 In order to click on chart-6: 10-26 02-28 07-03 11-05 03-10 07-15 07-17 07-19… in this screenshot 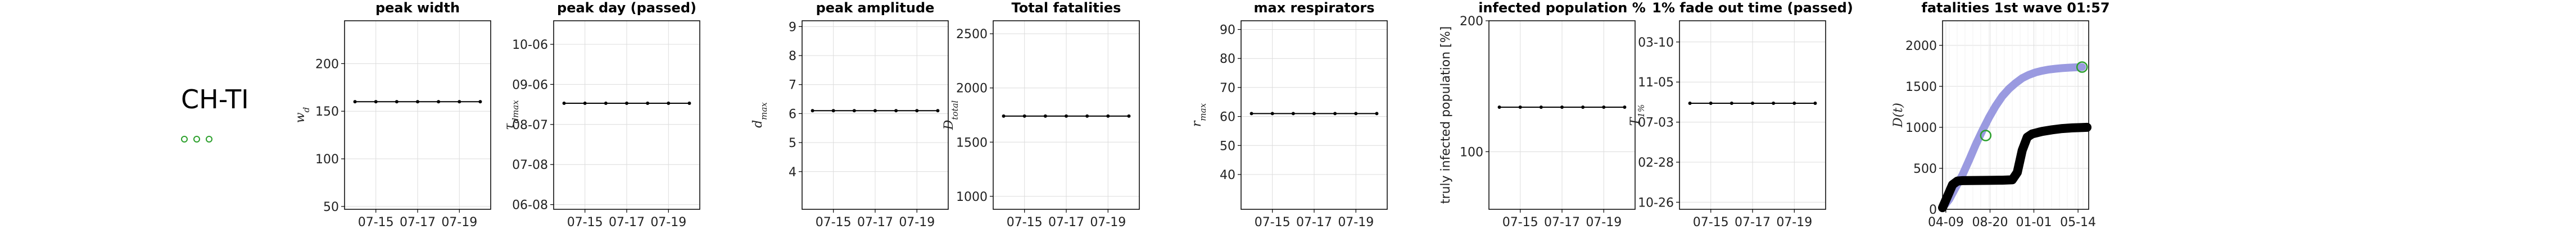, I will do `click(1740, 115)`.